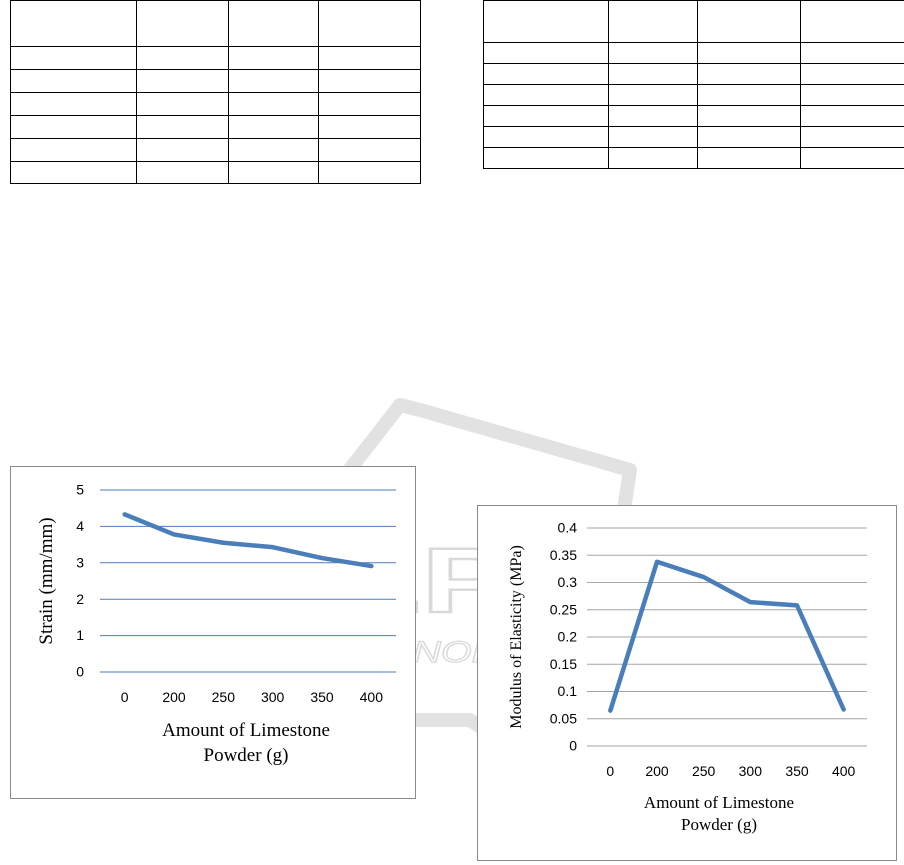  What do you see at coordinates (844, 771) in the screenshot?
I see `modulus-x-tick-label: 400` at bounding box center [844, 771].